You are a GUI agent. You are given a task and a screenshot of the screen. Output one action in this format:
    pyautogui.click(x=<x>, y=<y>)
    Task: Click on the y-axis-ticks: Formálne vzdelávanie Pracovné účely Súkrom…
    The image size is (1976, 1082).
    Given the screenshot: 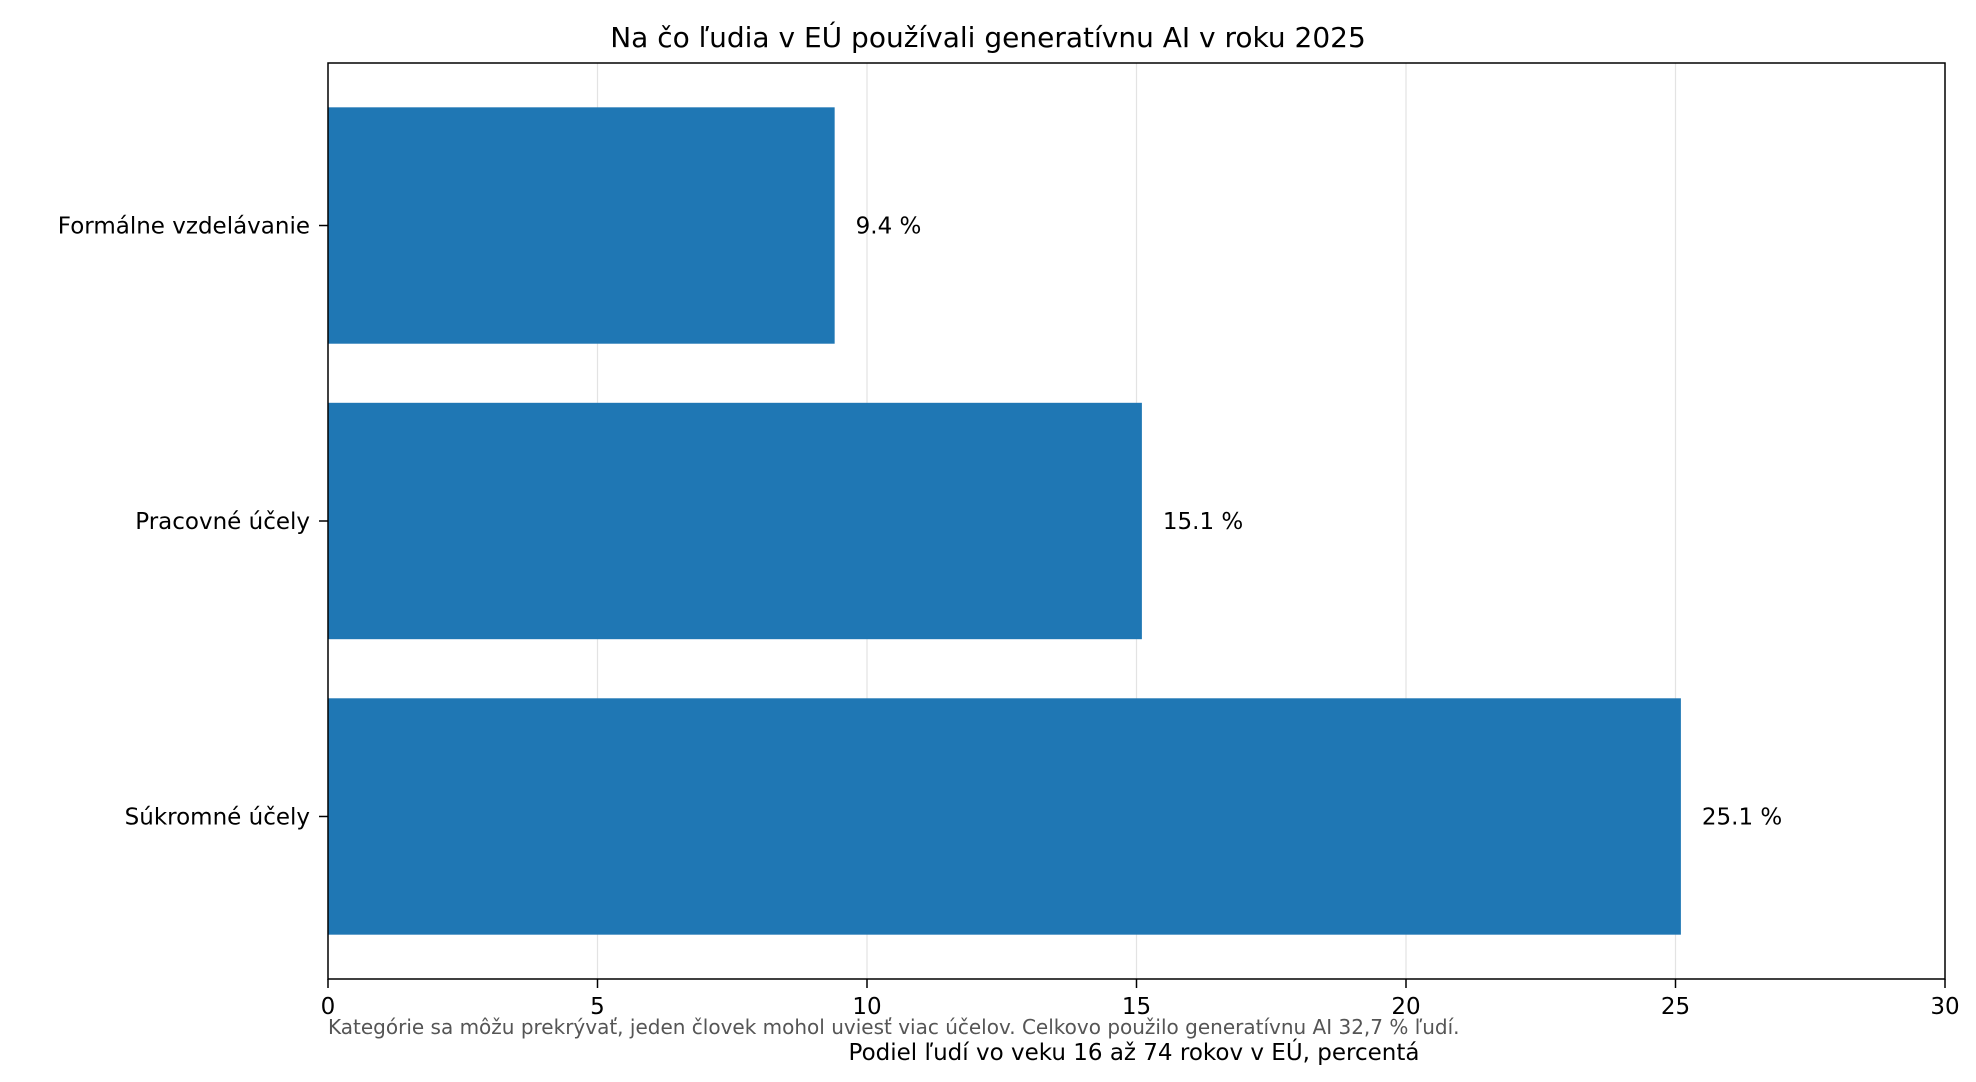 What is the action you would take?
    pyautogui.click(x=193, y=522)
    